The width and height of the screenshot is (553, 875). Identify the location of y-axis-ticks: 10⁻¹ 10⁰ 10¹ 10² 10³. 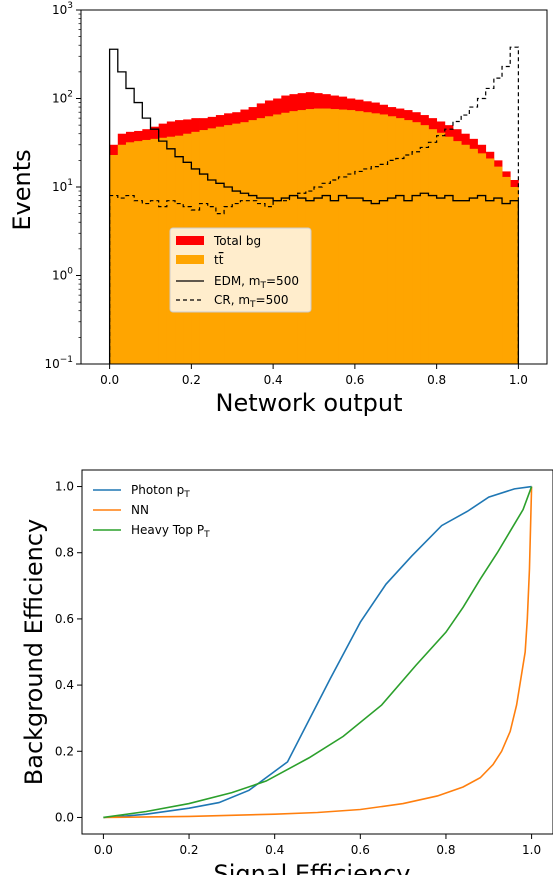
(62, 186).